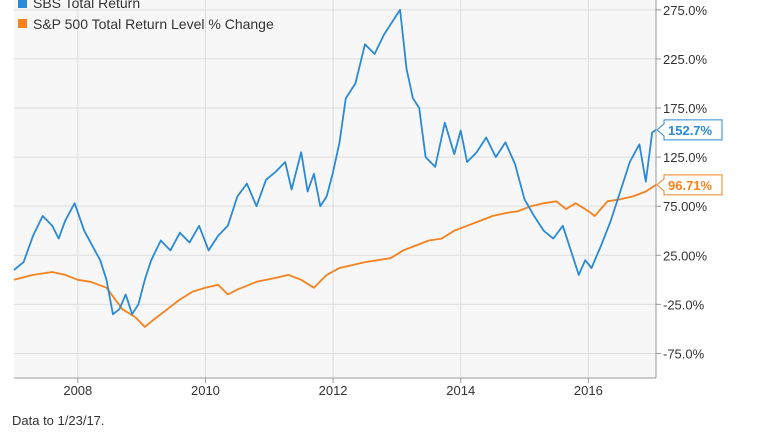 The width and height of the screenshot is (764, 432). Describe the element at coordinates (86, 5) in the screenshot. I see `legend-label-sbs: SBS Total Return` at that location.